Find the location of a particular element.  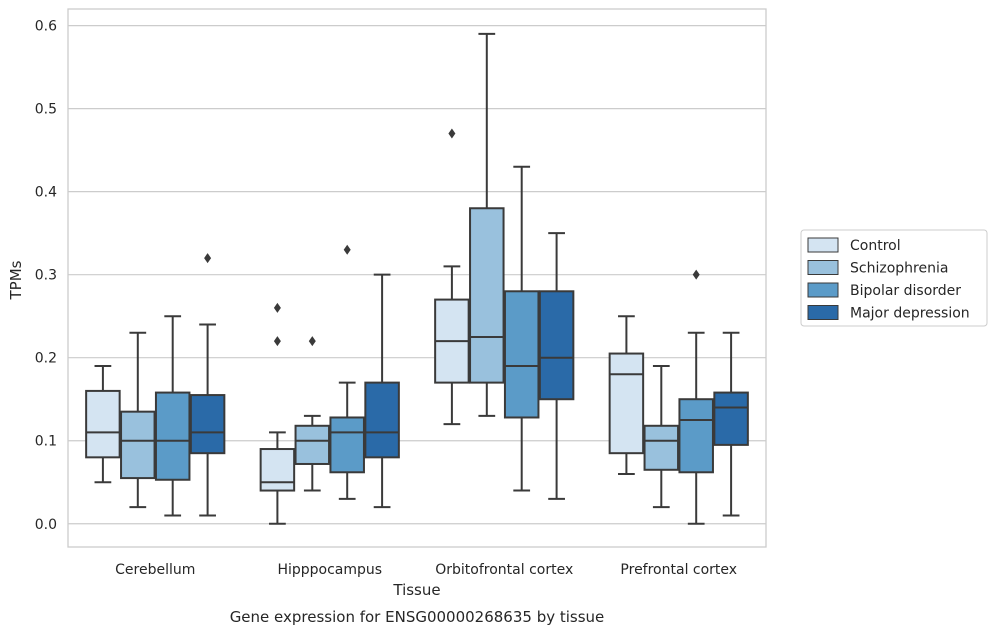

legend-frame is located at coordinates (894, 278).